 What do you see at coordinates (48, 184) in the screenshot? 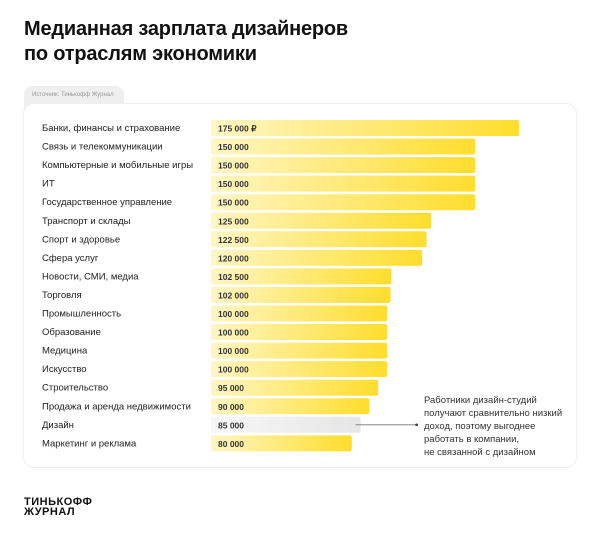
I see `category-label: ИТ` at bounding box center [48, 184].